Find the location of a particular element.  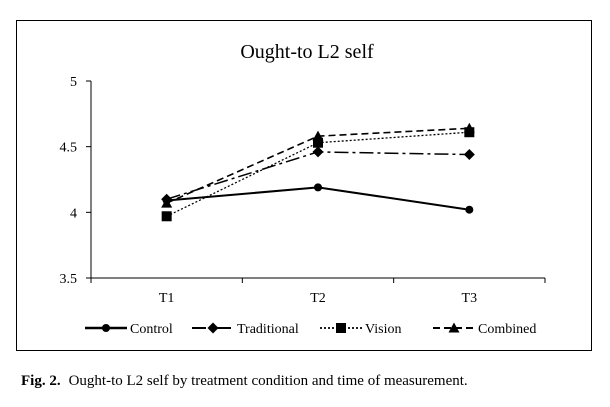

series-control is located at coordinates (318, 198).